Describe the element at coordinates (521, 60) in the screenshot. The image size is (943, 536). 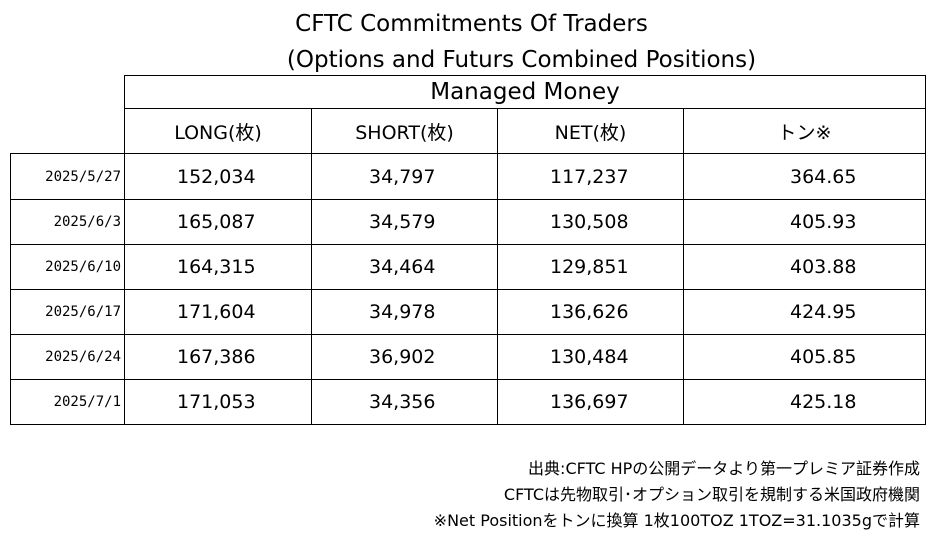
I see `title-line-2: (Options and Futurs Combined Positions)` at that location.